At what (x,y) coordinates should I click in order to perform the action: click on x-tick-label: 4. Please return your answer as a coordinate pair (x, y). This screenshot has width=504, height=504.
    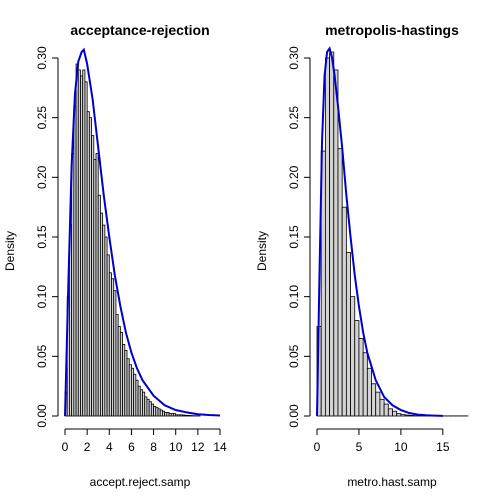
    Looking at the image, I should click on (109, 447).